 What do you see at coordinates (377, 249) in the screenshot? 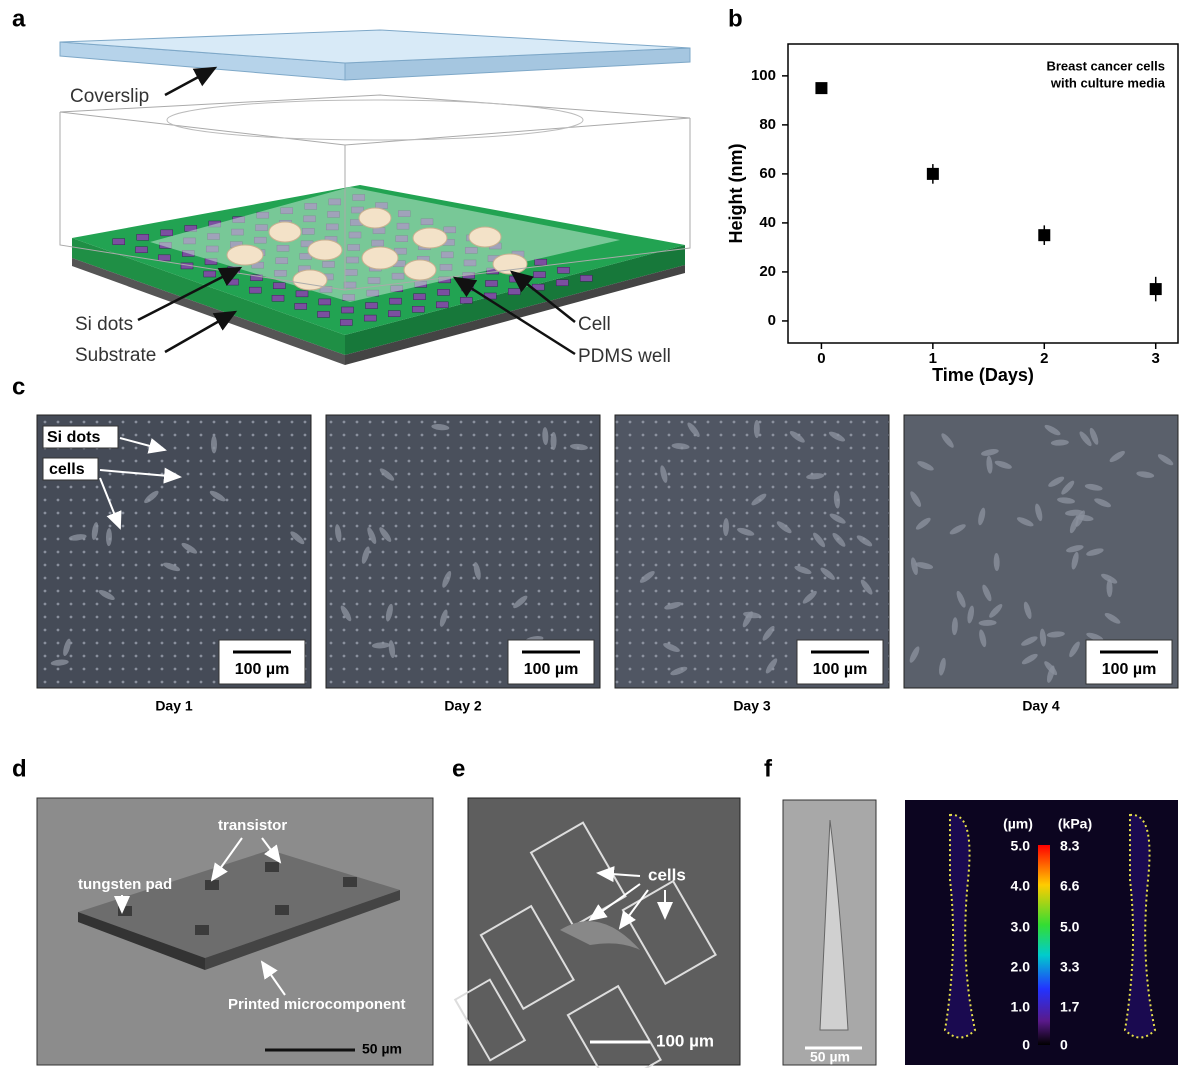
I see `cells` at bounding box center [377, 249].